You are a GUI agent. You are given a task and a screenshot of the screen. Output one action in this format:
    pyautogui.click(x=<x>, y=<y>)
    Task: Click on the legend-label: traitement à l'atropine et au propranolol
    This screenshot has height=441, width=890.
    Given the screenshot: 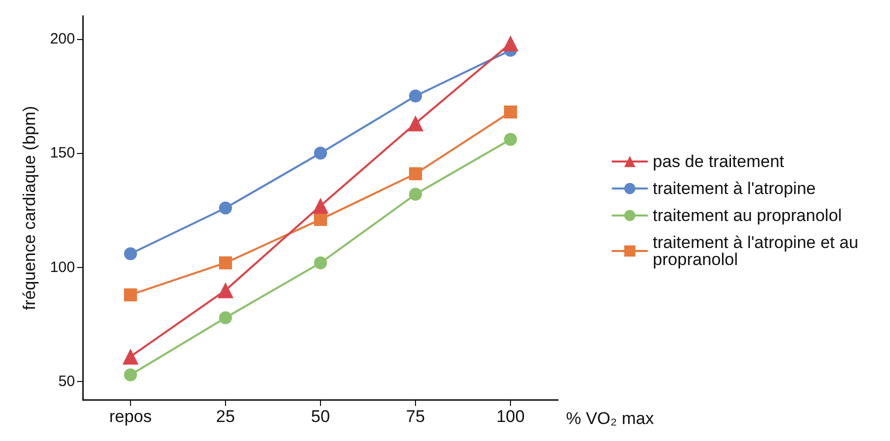 What is the action you would take?
    pyautogui.click(x=757, y=251)
    